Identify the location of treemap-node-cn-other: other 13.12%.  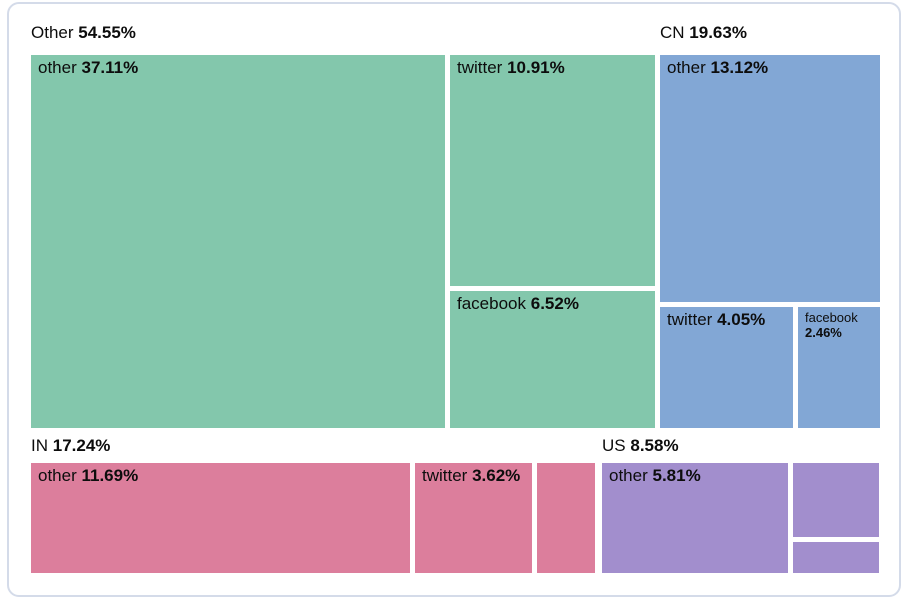
(770, 178).